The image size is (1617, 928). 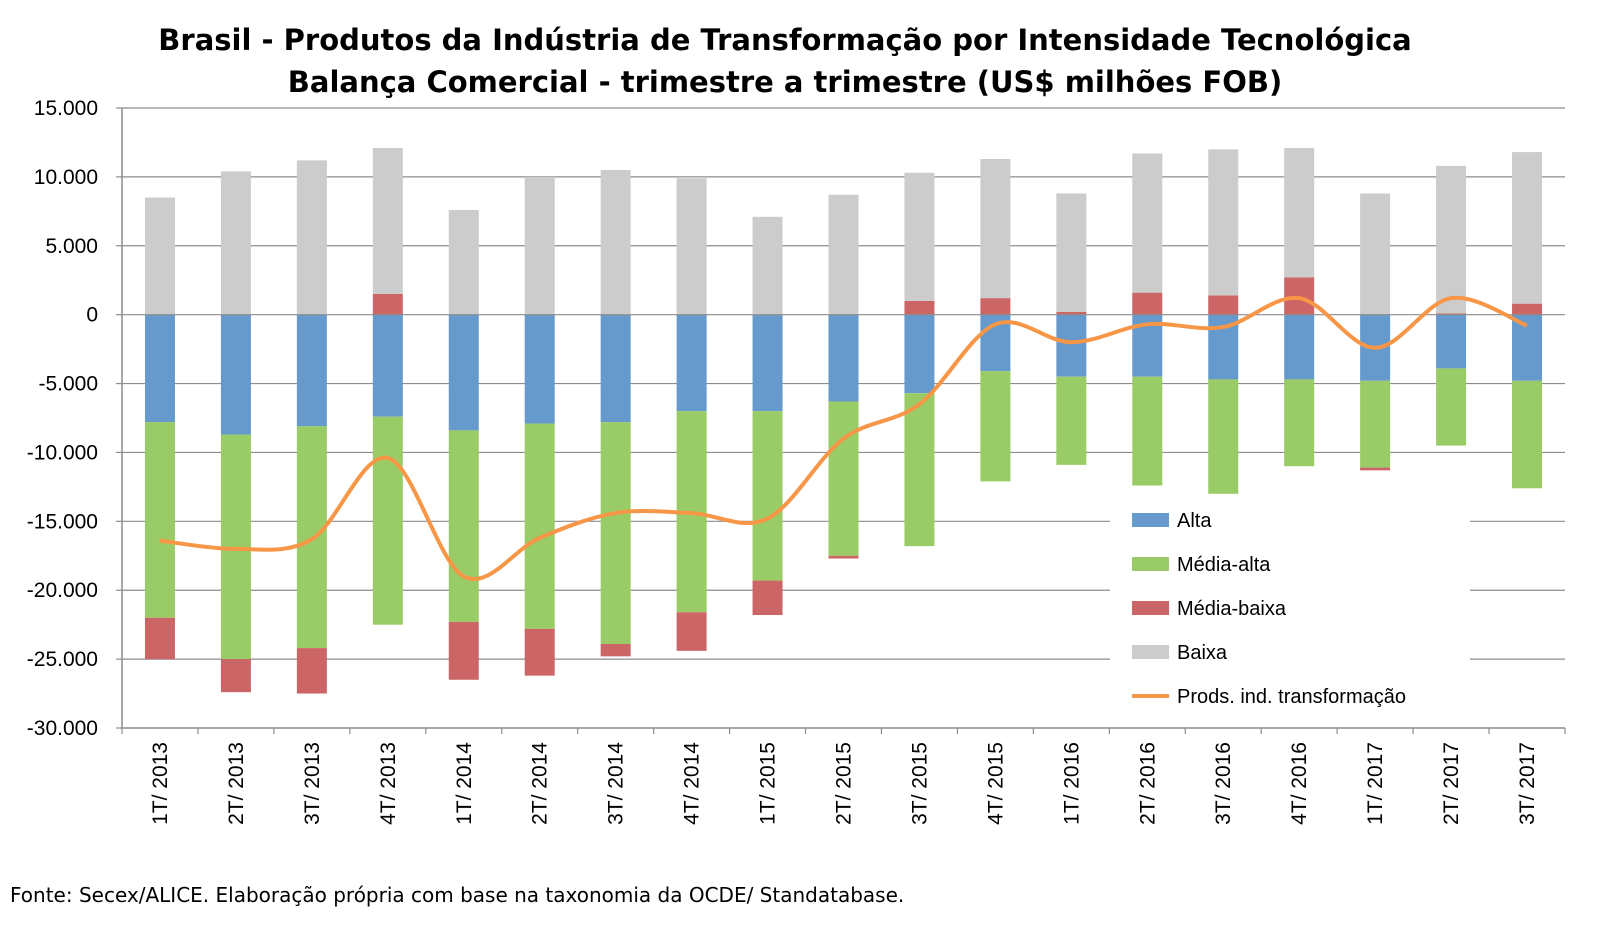 I want to click on x-tick-label: 1T/ 2013, so click(x=160, y=783).